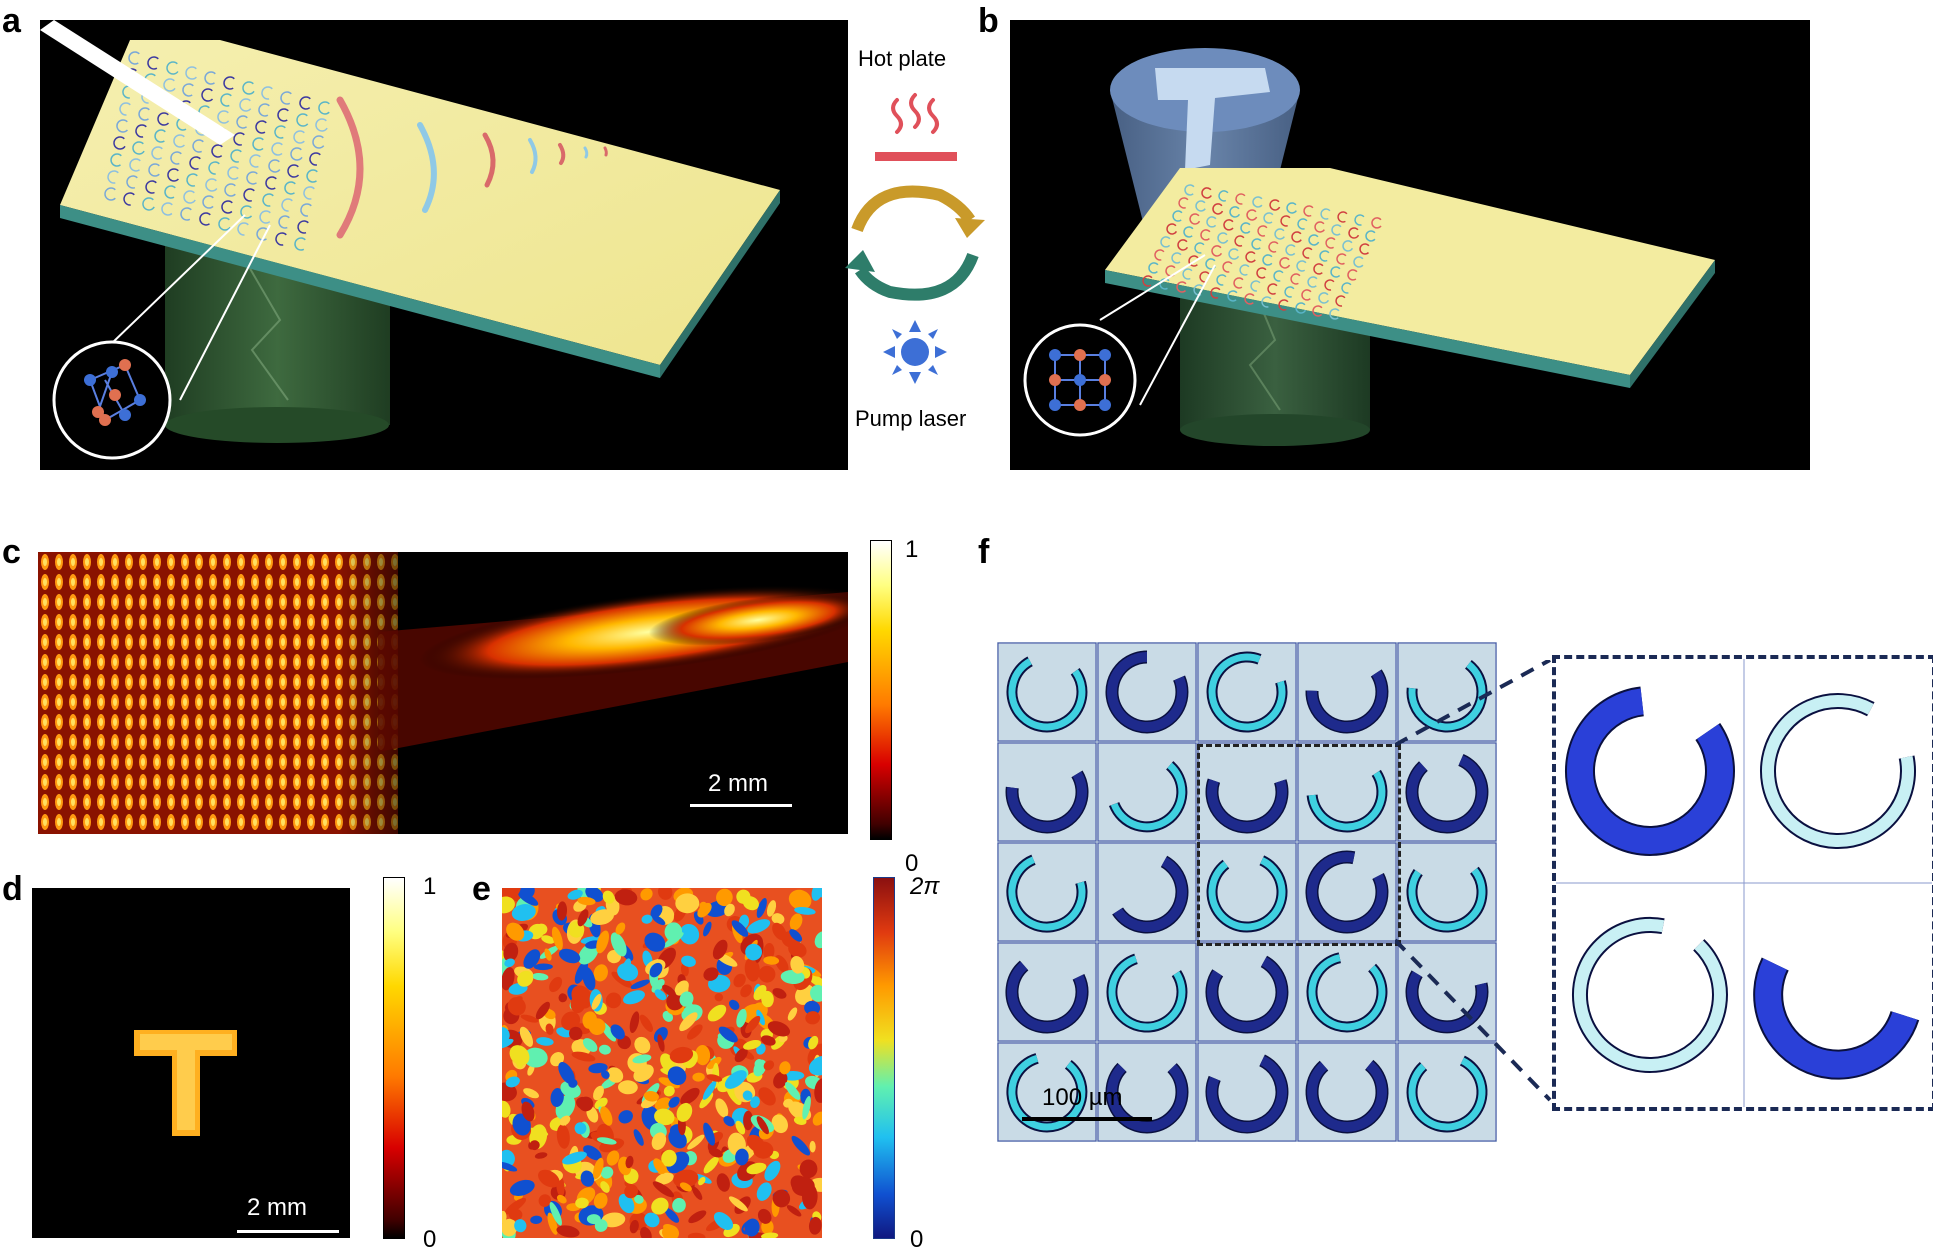 The width and height of the screenshot is (1933, 1253). What do you see at coordinates (430, 886) in the screenshot?
I see `colorbar-d-max: 1` at bounding box center [430, 886].